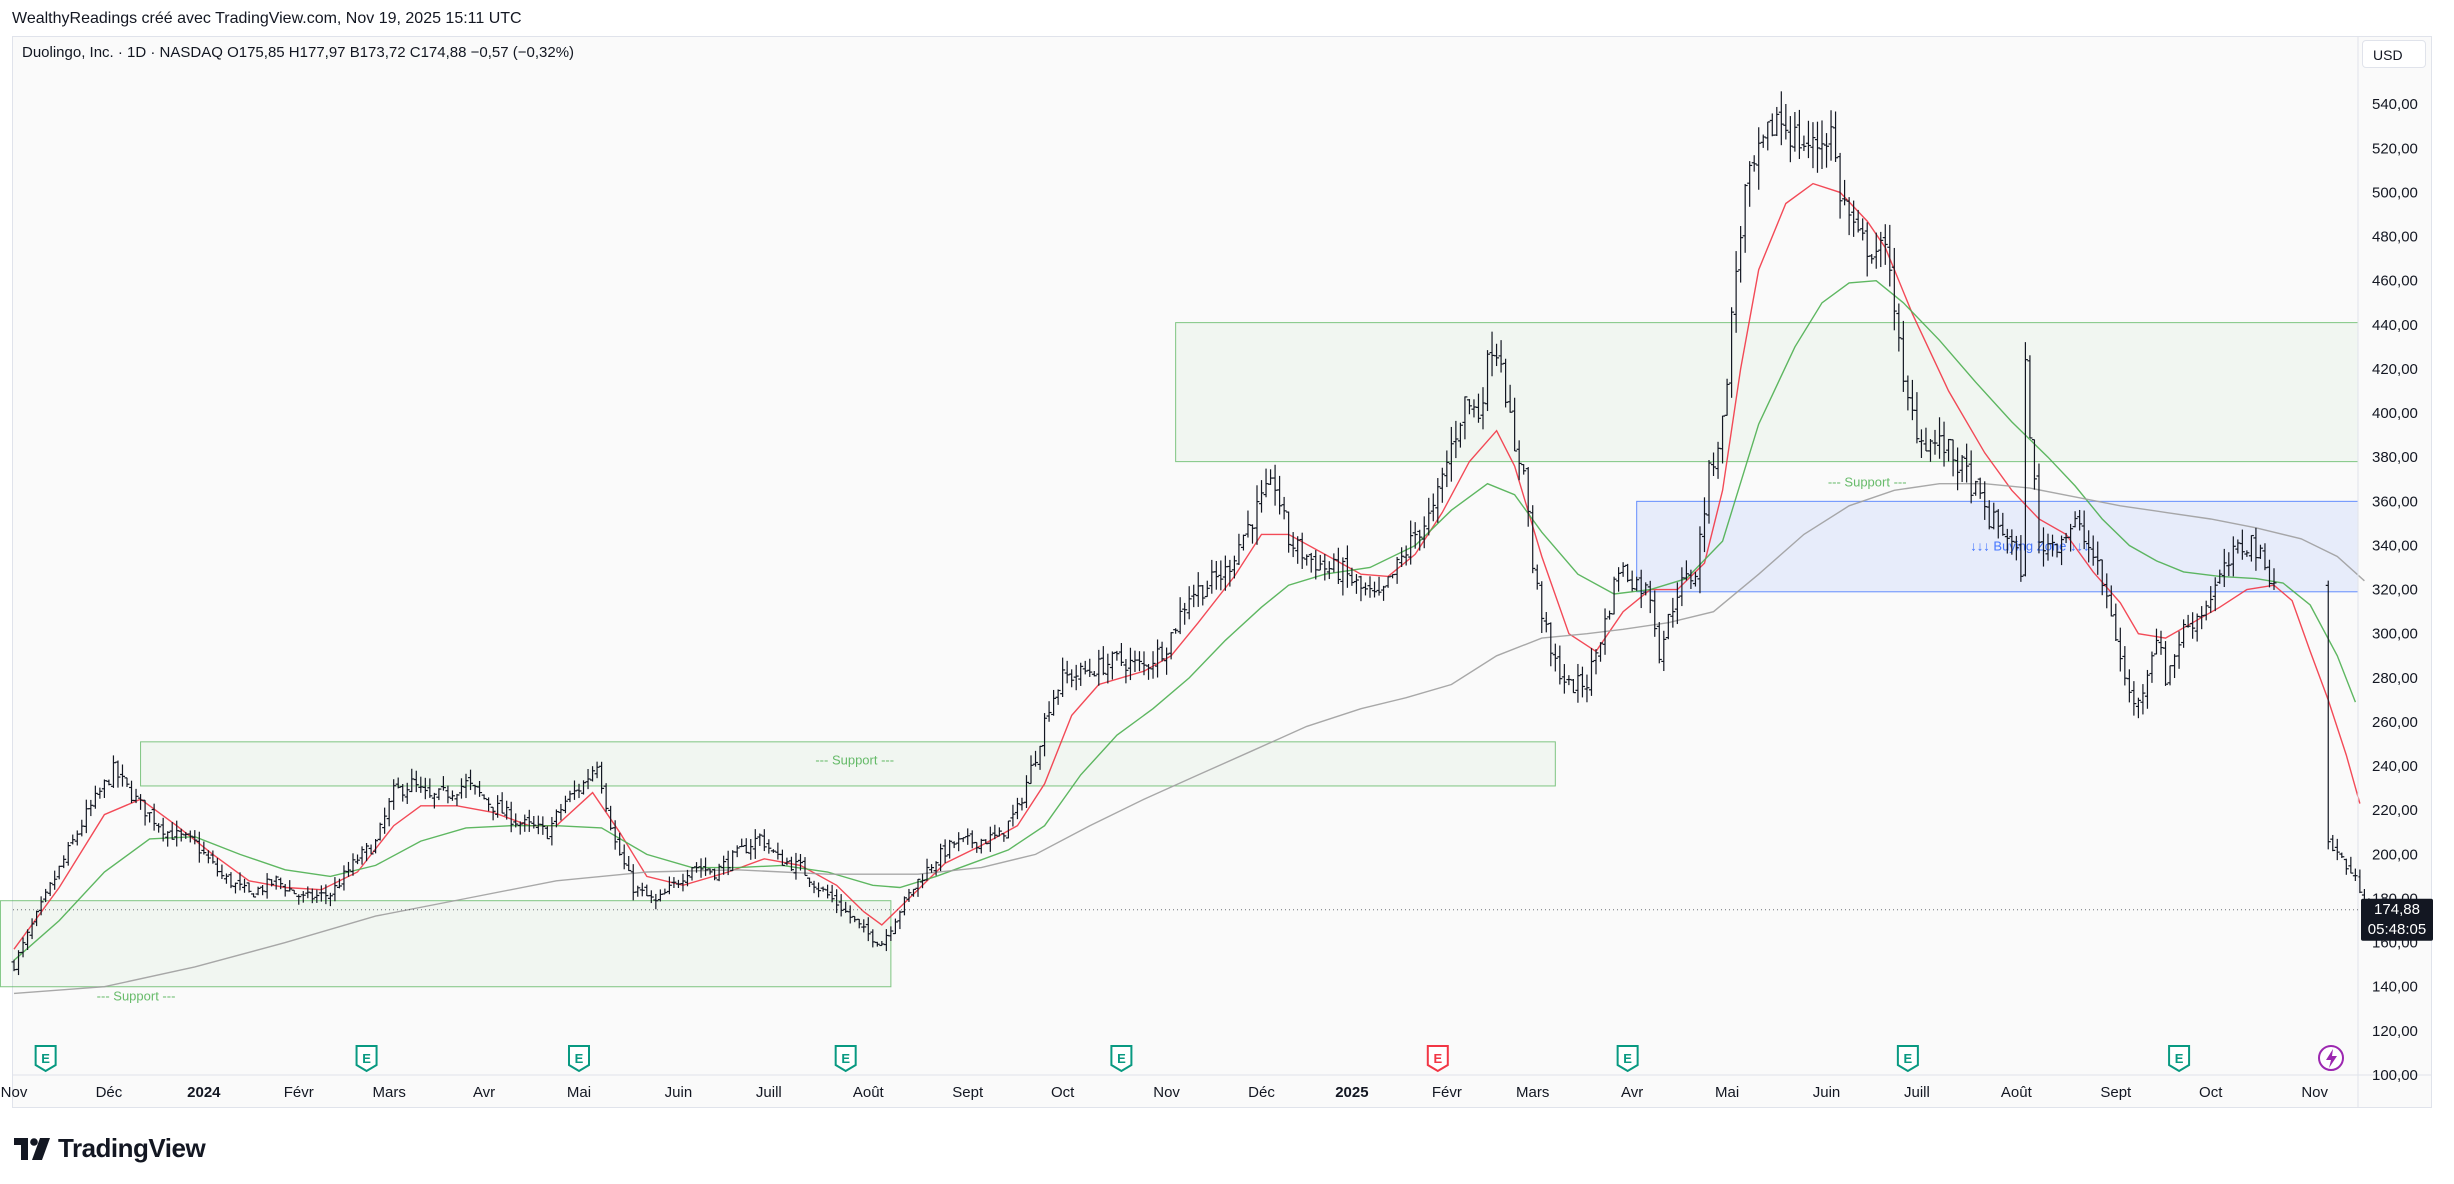  I want to click on y-tick-label: 240,00, so click(2395, 766).